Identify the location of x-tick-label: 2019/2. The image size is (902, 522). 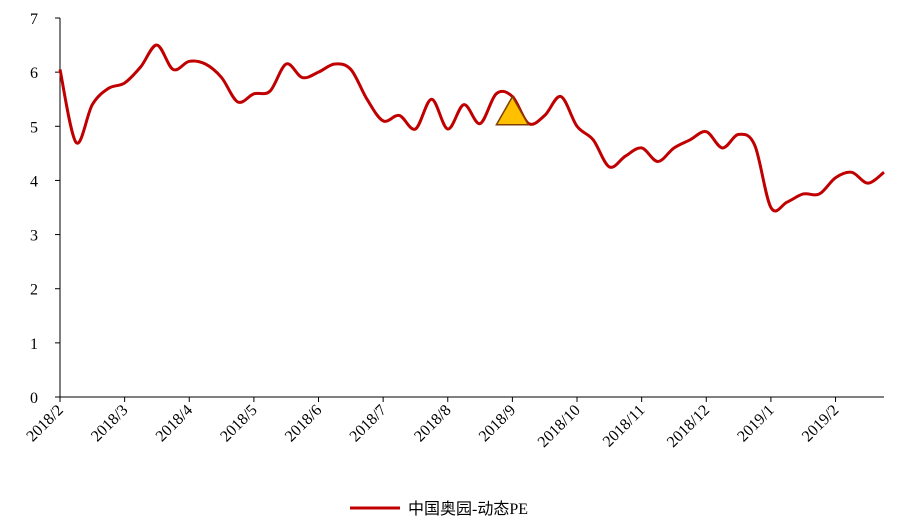
(820, 423).